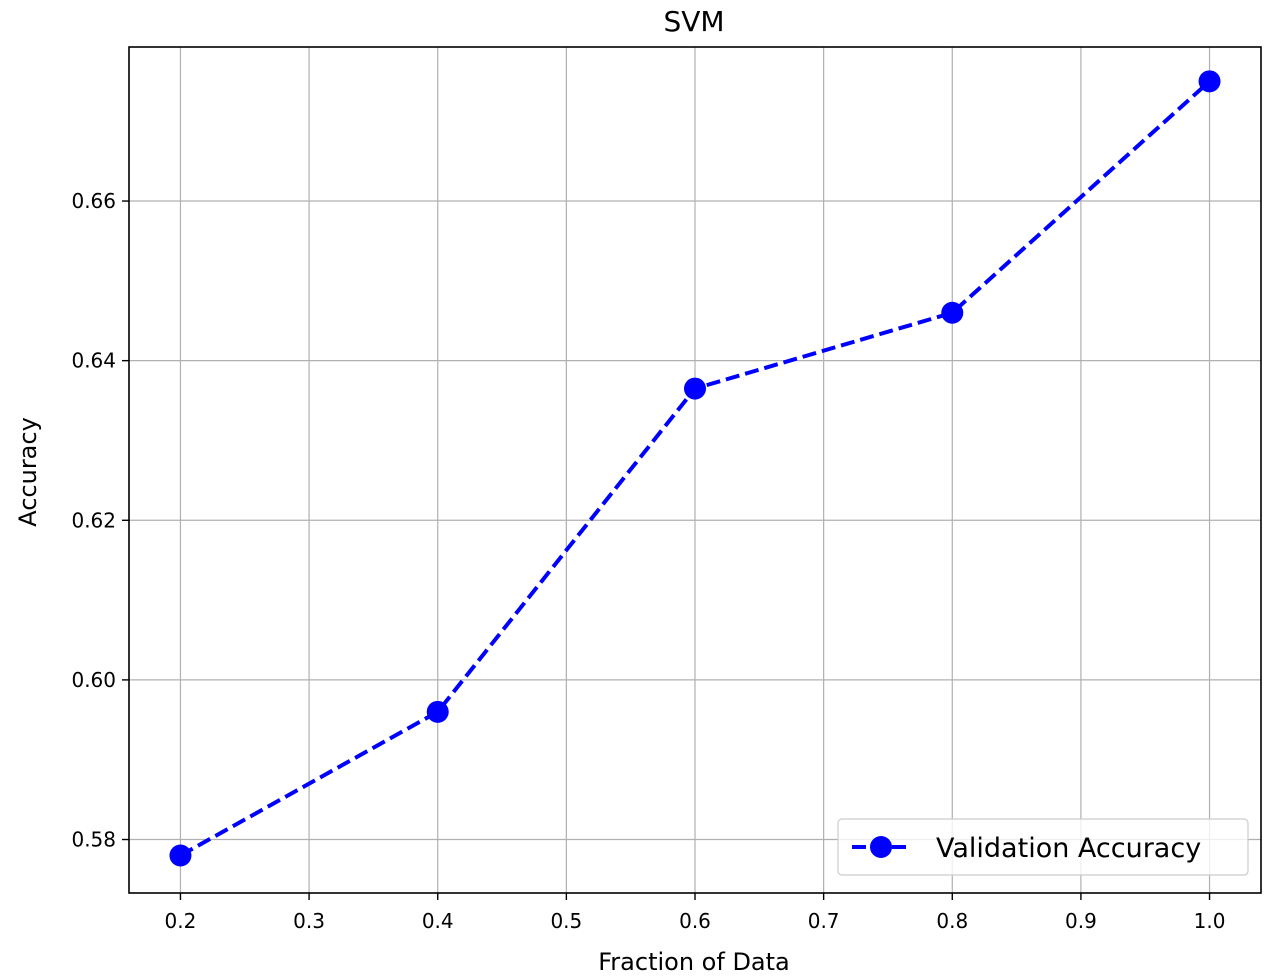  I want to click on y-tick-label: 0.62, so click(93, 520).